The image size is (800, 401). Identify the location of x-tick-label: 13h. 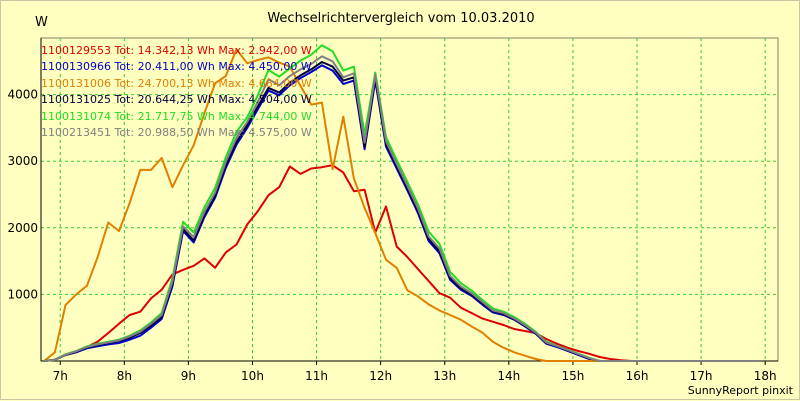
(444, 376).